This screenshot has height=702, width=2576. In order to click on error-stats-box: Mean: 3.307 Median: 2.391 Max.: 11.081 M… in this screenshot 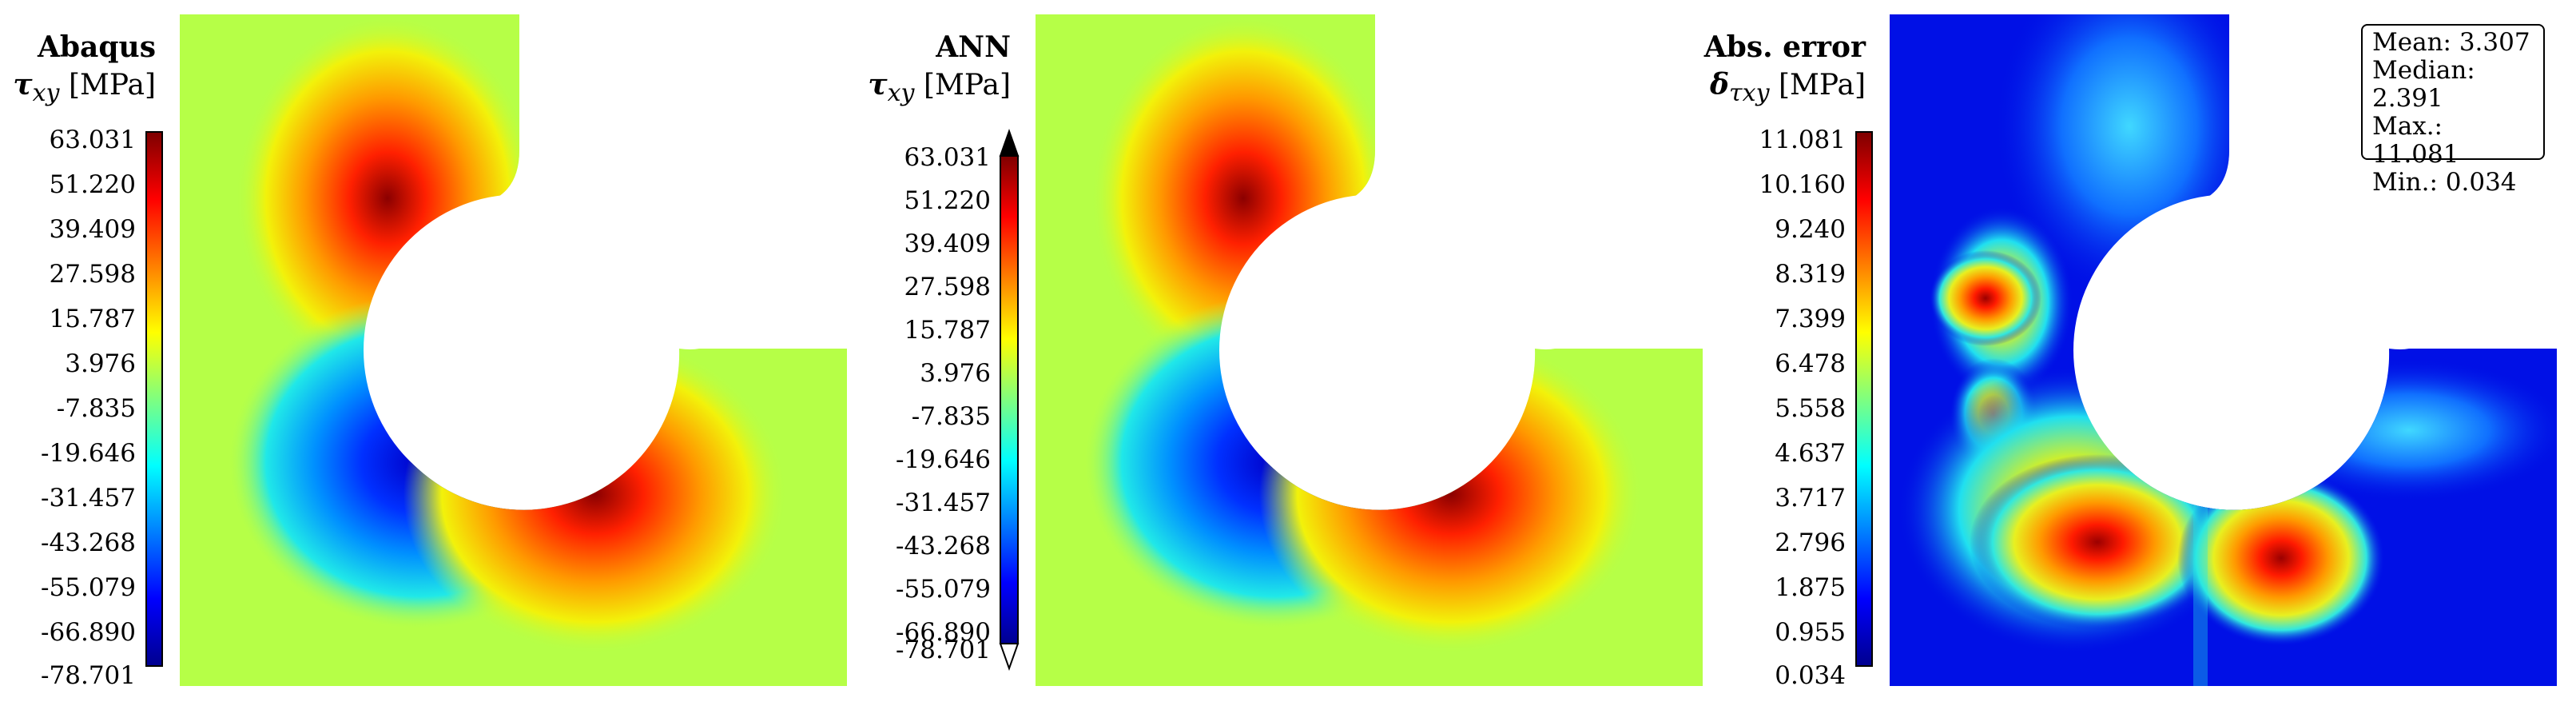, I will do `click(2453, 111)`.